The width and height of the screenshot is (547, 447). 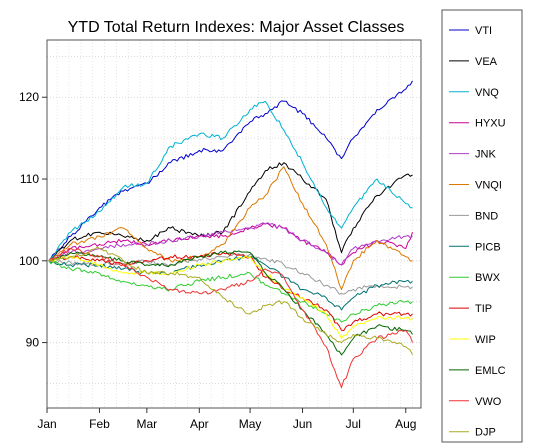 What do you see at coordinates (490, 124) in the screenshot?
I see `legend-label: HYXU` at bounding box center [490, 124].